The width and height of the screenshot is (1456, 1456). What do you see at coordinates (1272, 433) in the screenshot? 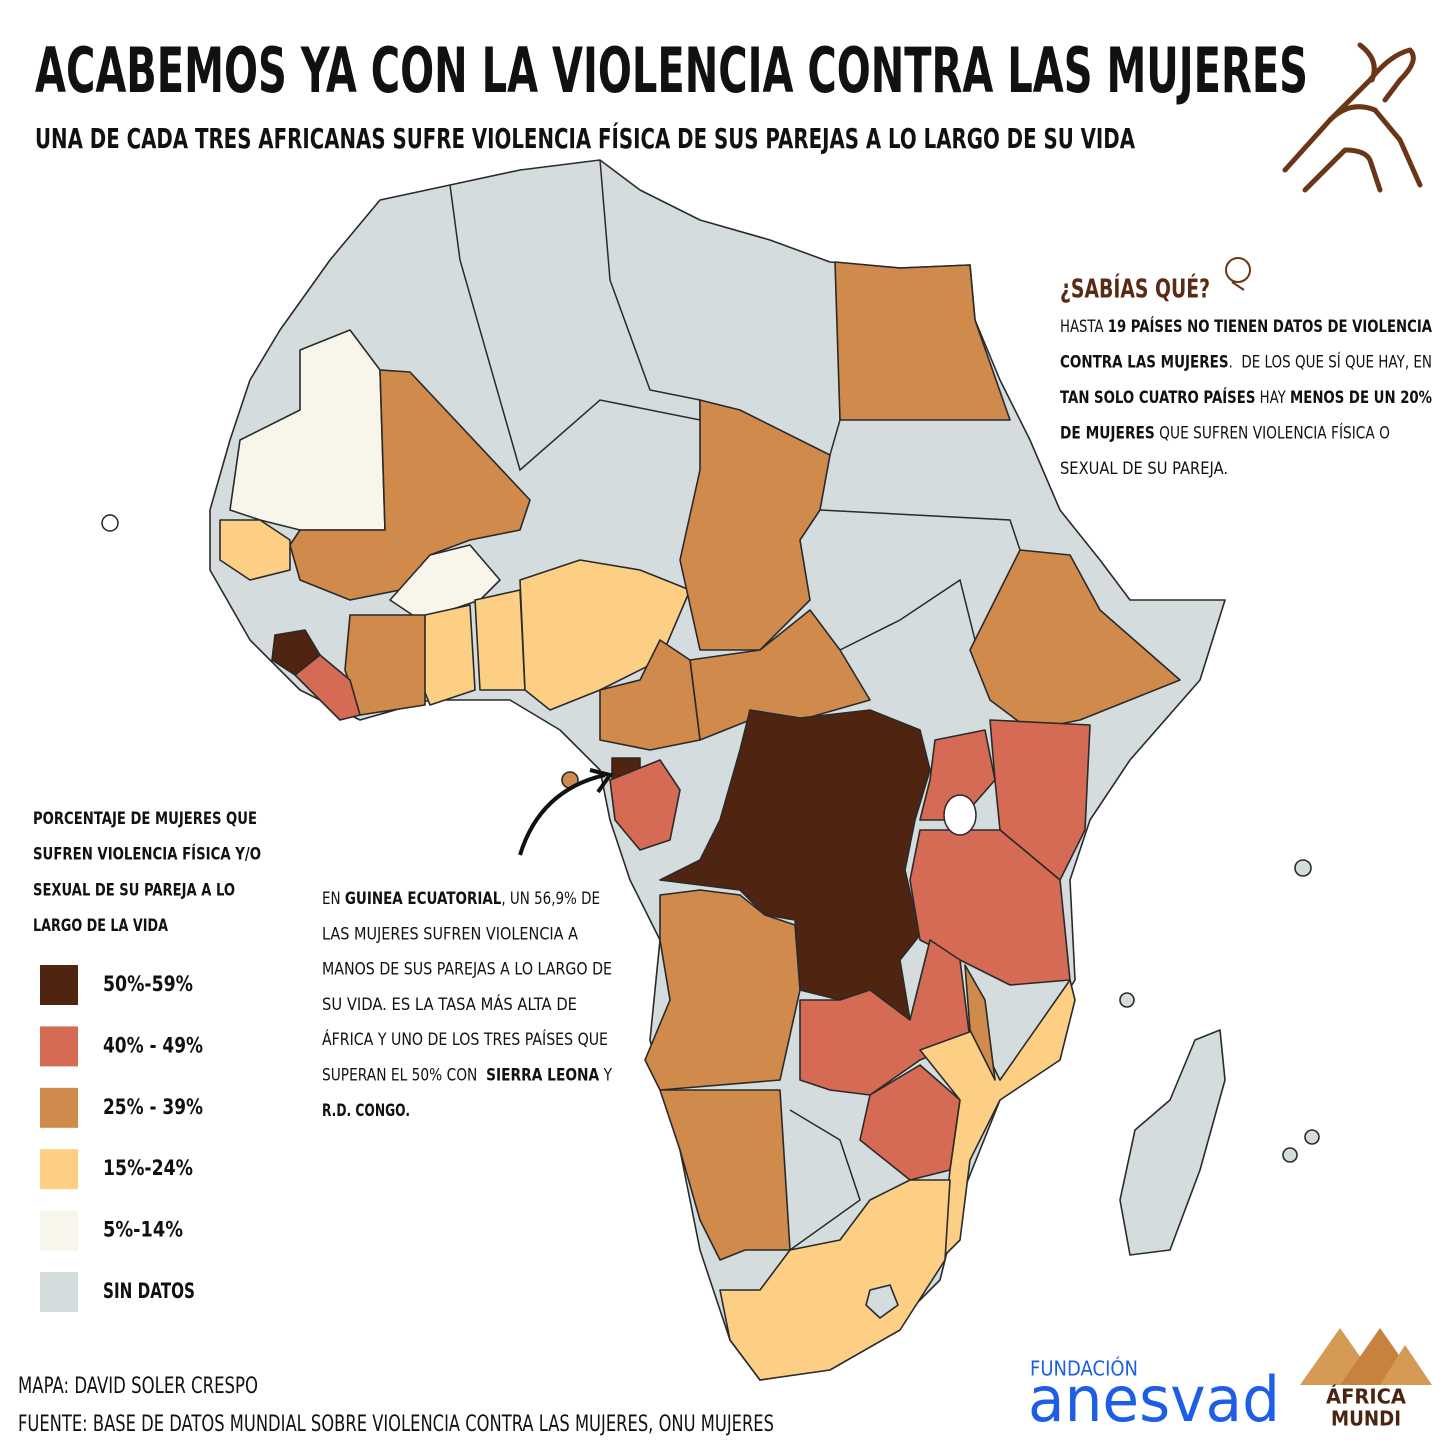
I see `text: QUE SUFREN VIOLENCIA FÍSICA O` at bounding box center [1272, 433].